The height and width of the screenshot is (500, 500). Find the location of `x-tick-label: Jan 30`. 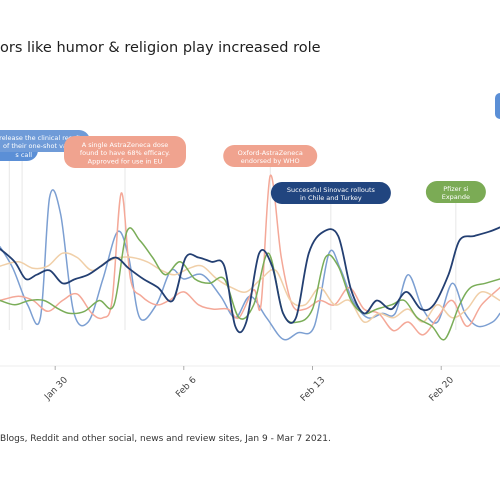

x-tick-label: Jan 30 is located at coordinates (56, 389).